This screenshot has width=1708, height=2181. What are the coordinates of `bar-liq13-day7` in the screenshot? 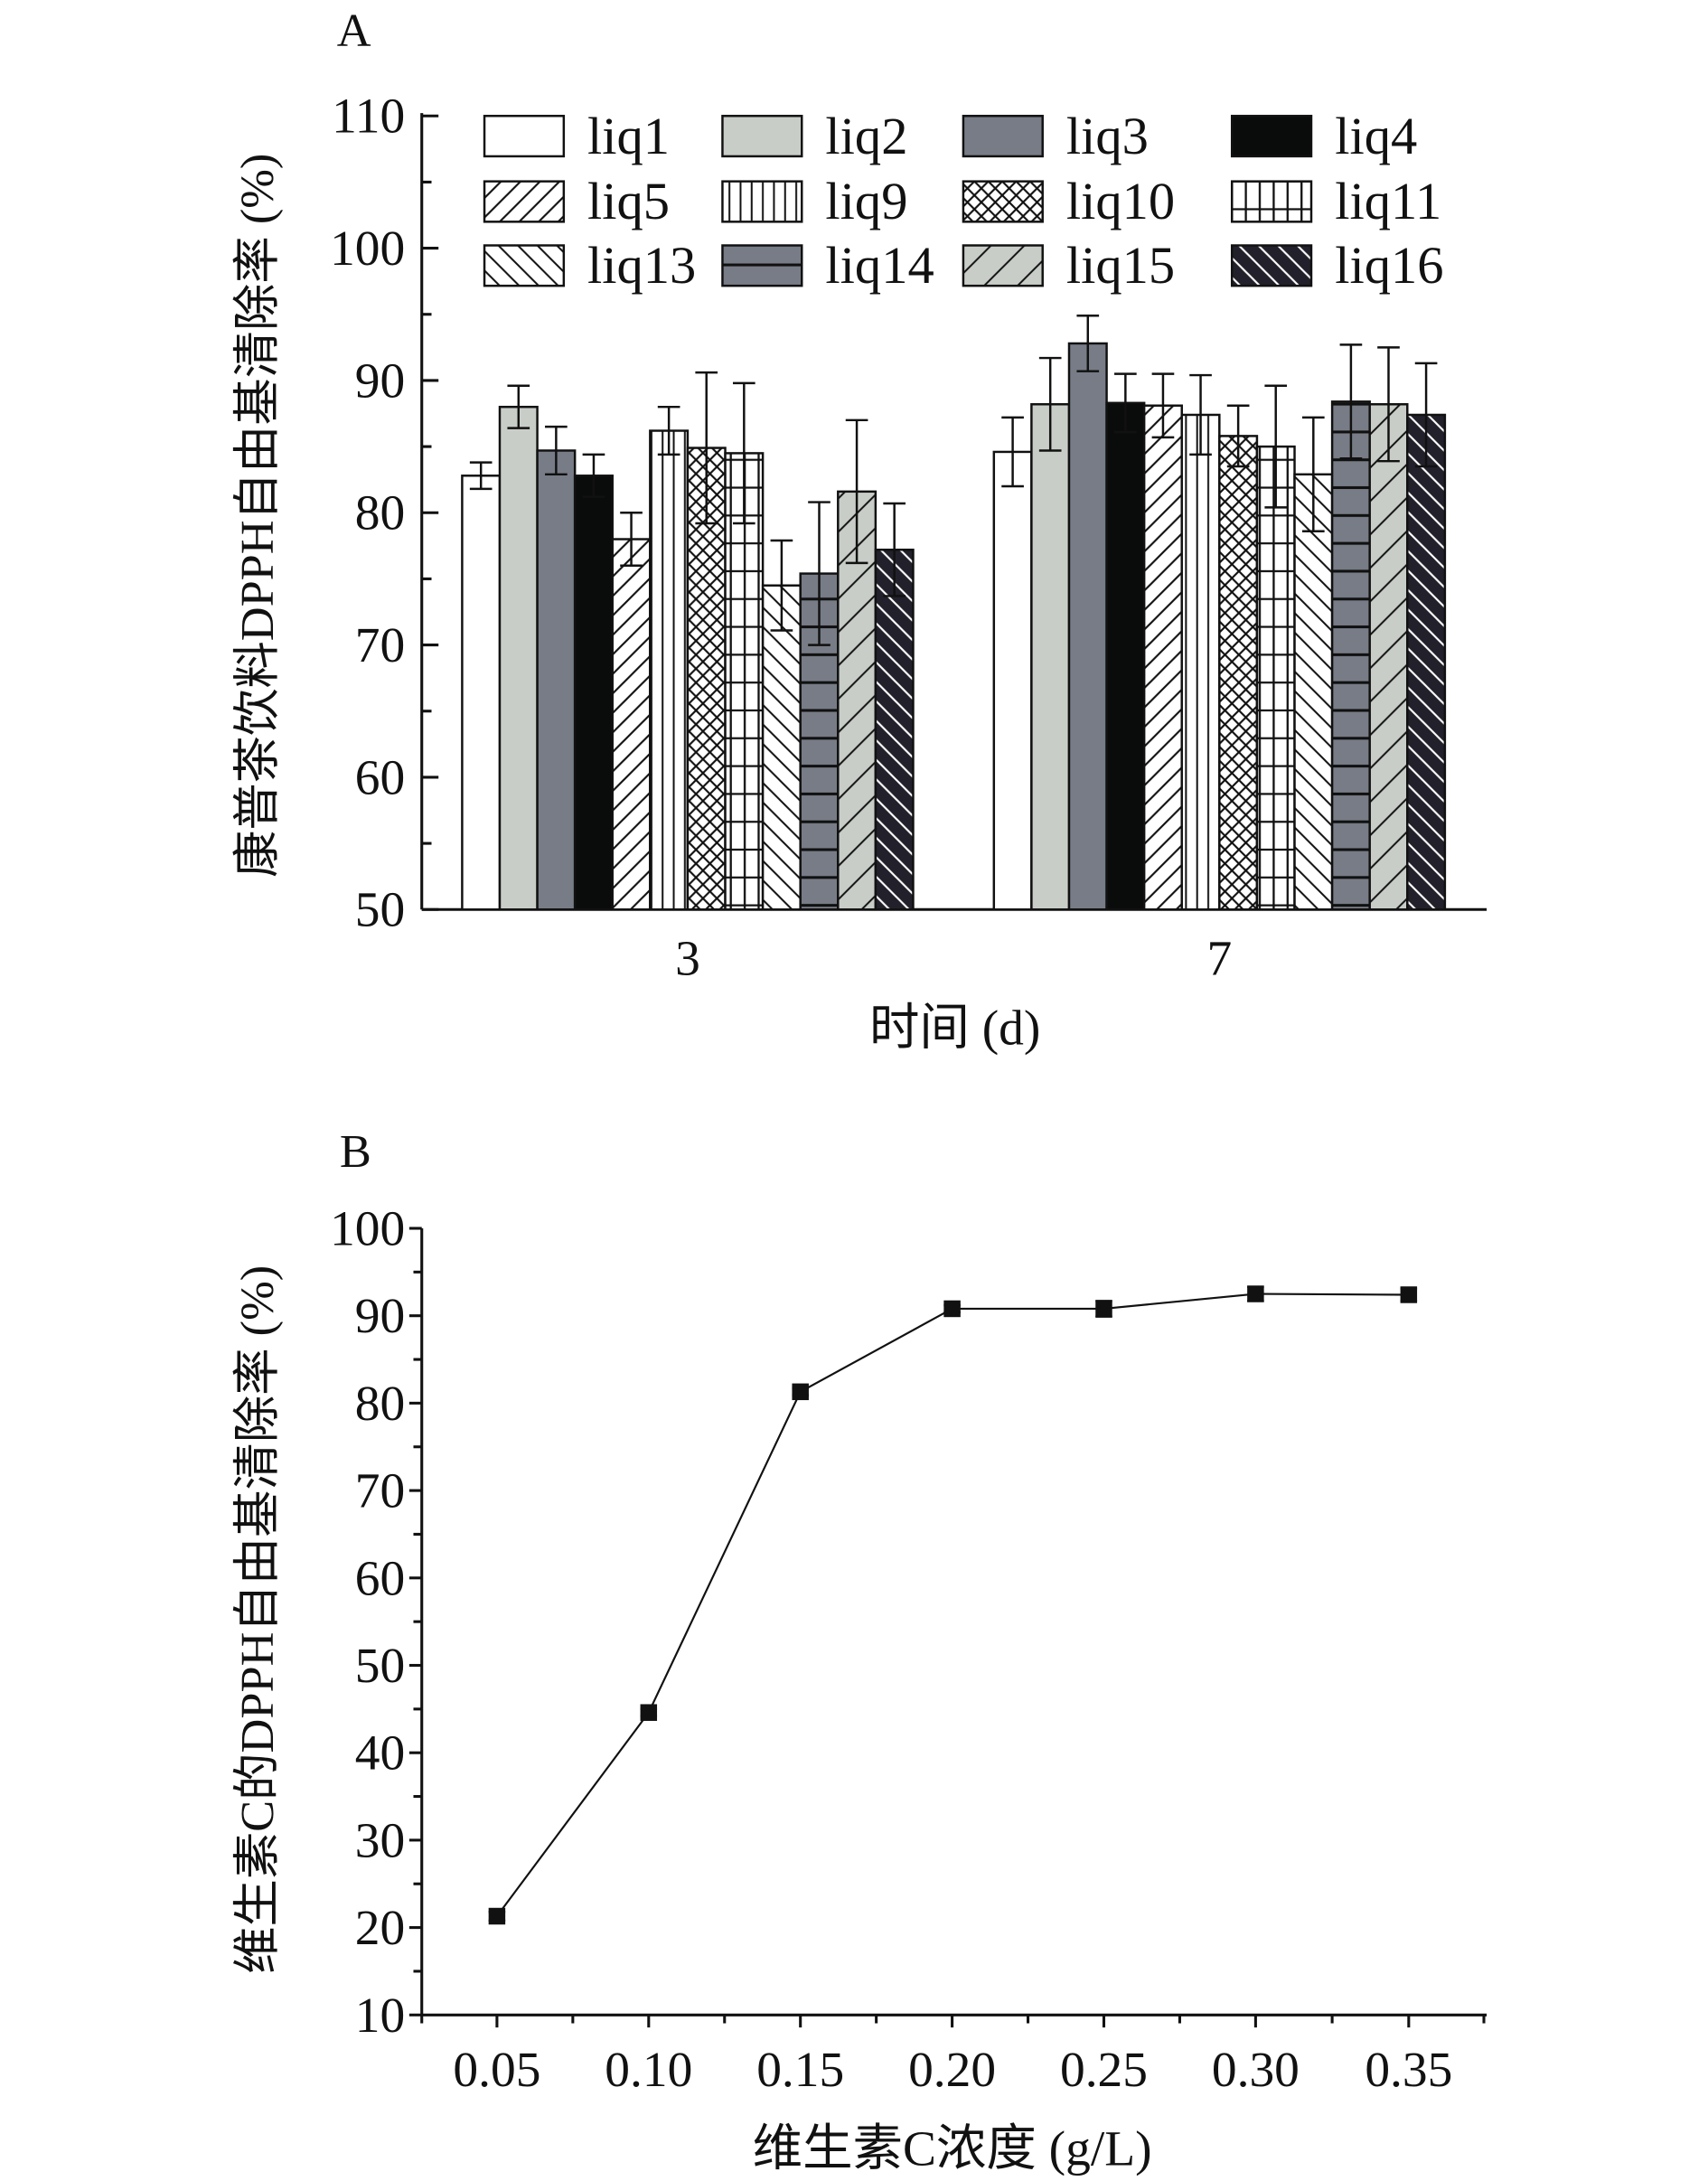 It's located at (1313, 692).